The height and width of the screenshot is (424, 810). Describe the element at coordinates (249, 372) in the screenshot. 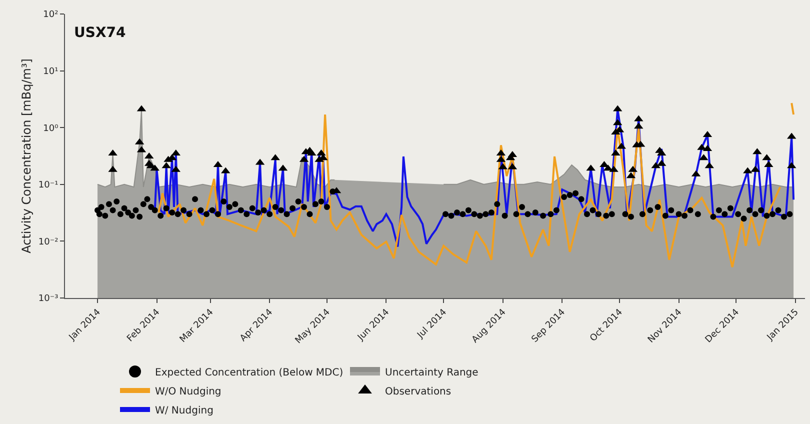

I see `legend-label: Expected Concentration (Below MDC)` at that location.